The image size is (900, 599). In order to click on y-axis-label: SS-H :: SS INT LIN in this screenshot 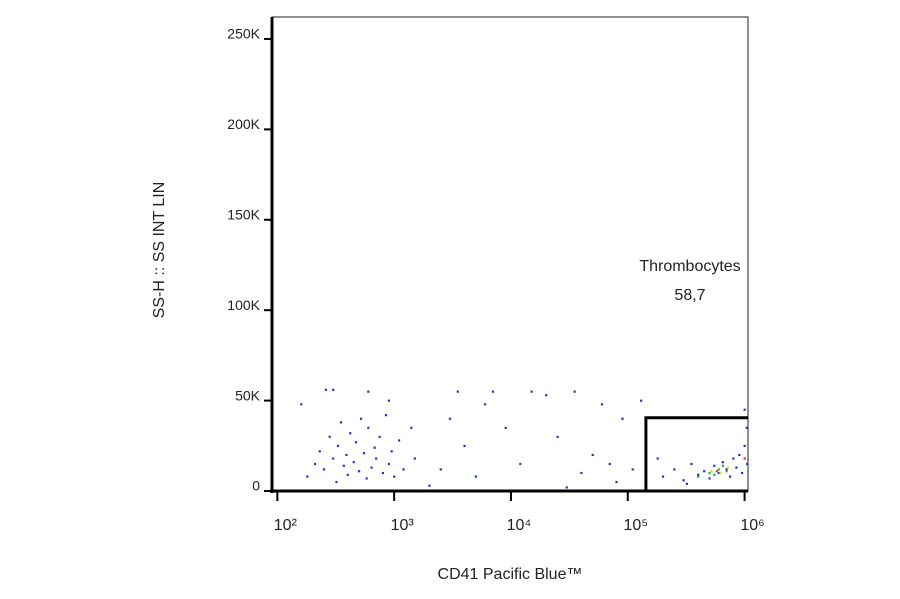, I will do `click(159, 250)`.